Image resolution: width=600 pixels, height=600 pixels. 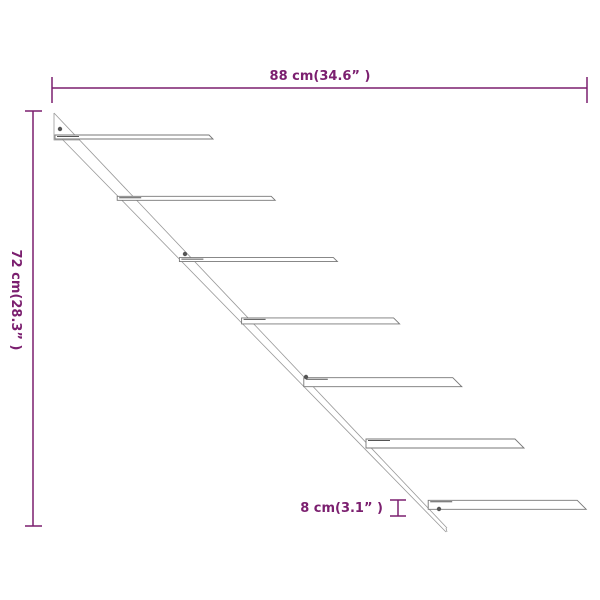 I want to click on frame-top-bracket, so click(x=66, y=127).